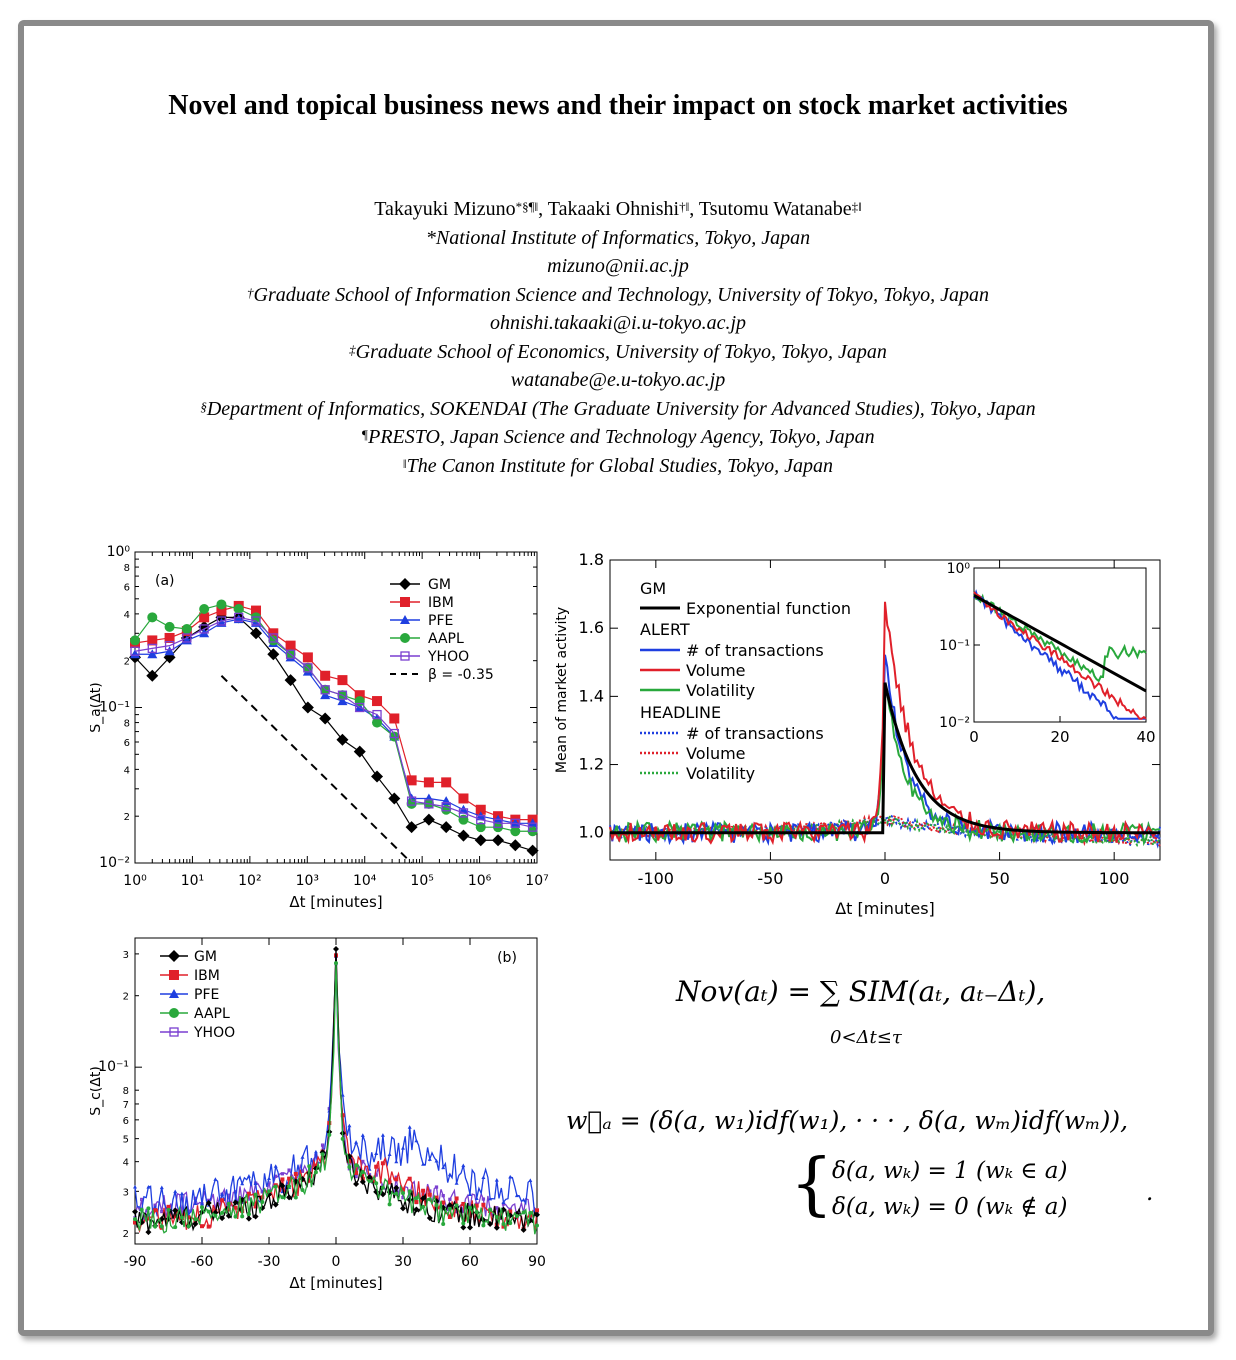  Describe the element at coordinates (1060, 645) in the screenshot. I see `inset-plot-area` at that location.